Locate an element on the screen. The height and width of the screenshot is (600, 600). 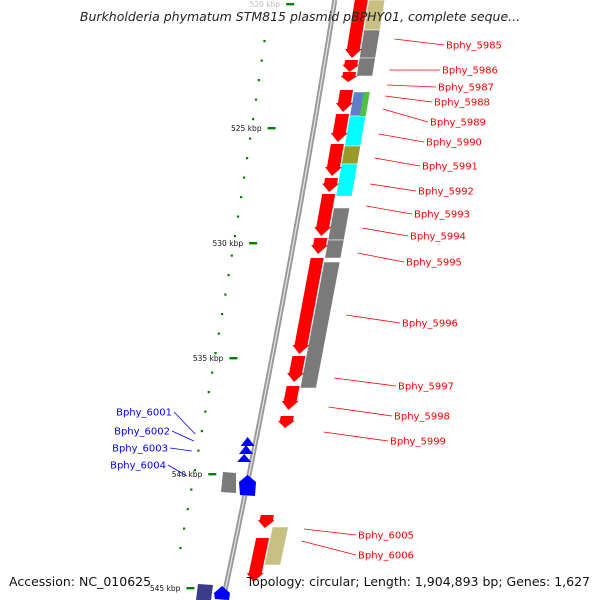
kb-dot-ticks is located at coordinates (222, 295).